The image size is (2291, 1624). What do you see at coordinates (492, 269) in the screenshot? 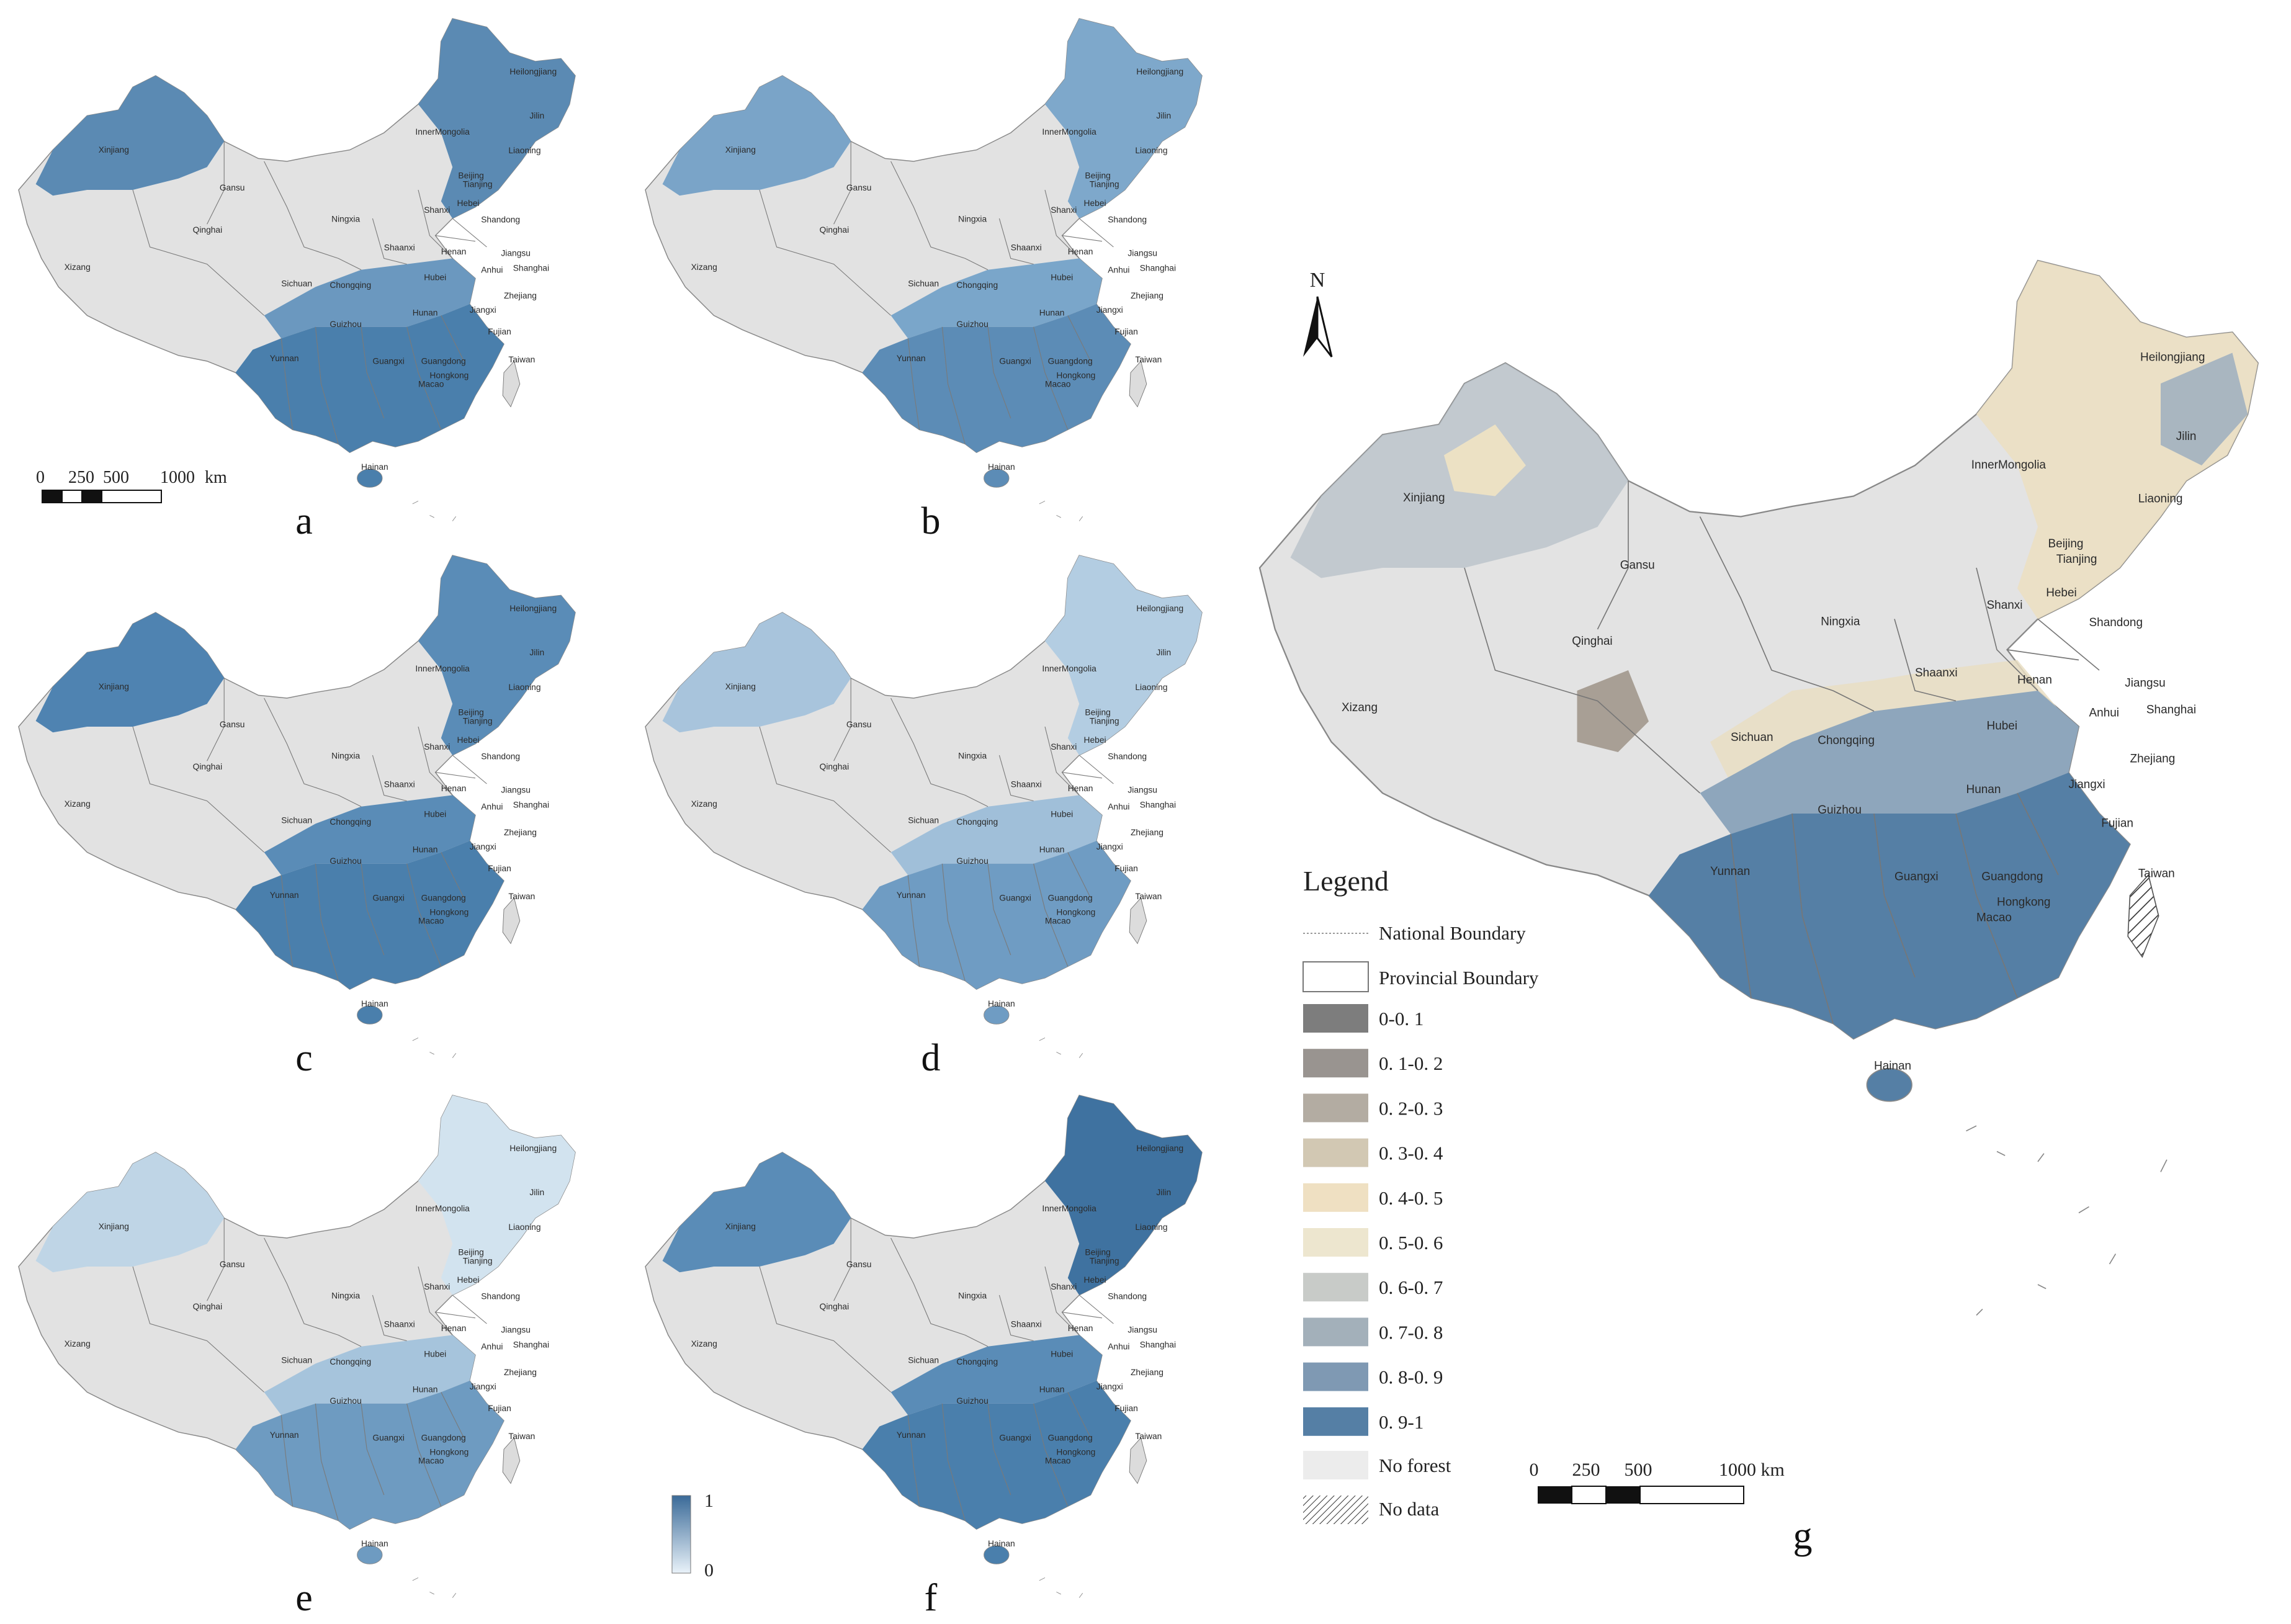
I see `panel-label: Anhui` at bounding box center [492, 269].